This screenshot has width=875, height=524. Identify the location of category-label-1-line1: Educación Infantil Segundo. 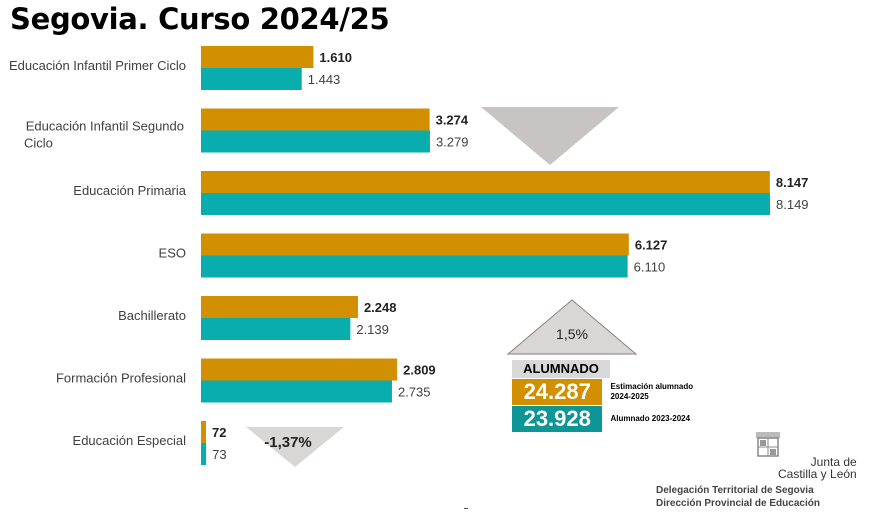
(105, 126).